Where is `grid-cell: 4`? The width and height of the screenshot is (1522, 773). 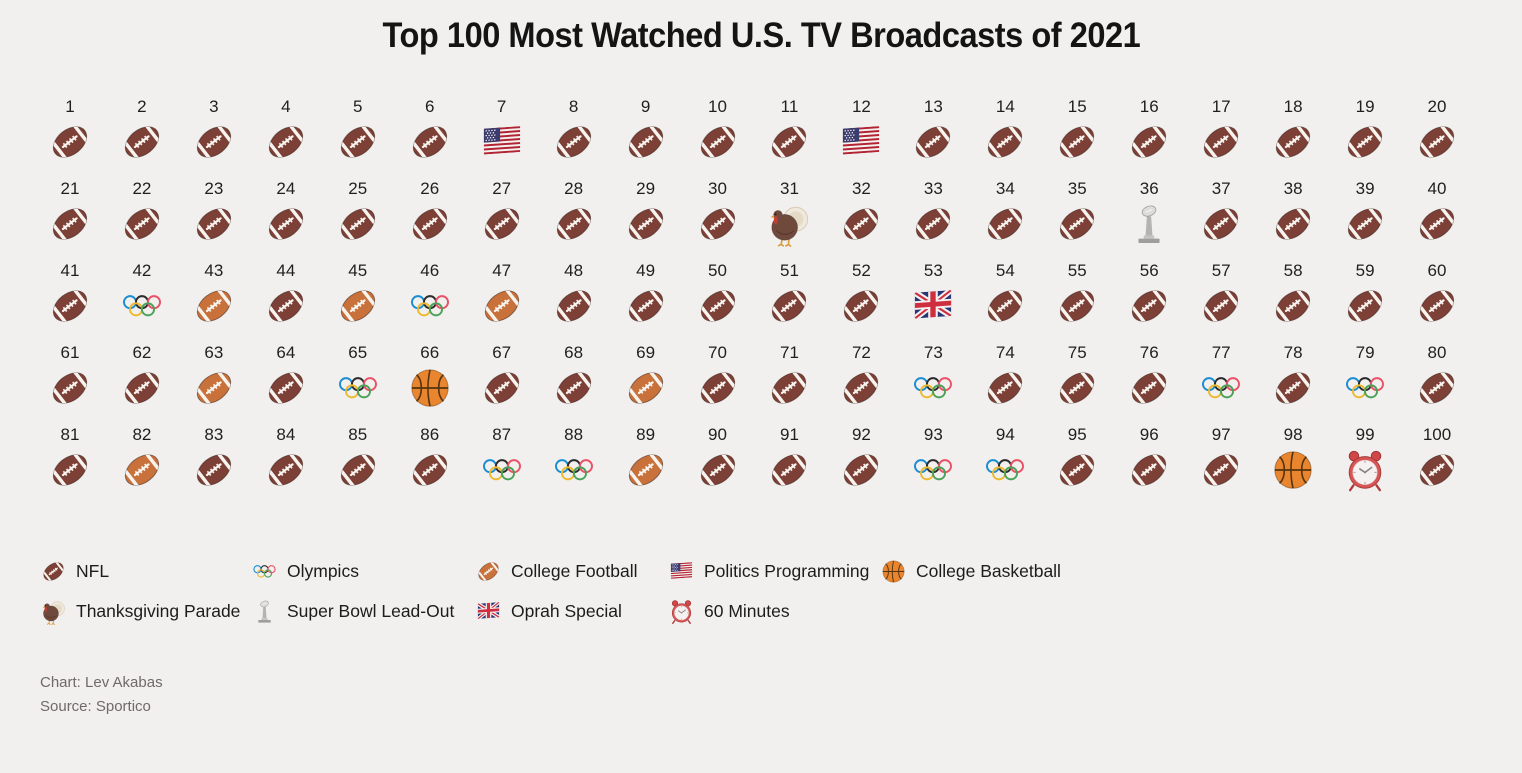
grid-cell: 4 is located at coordinates (286, 131).